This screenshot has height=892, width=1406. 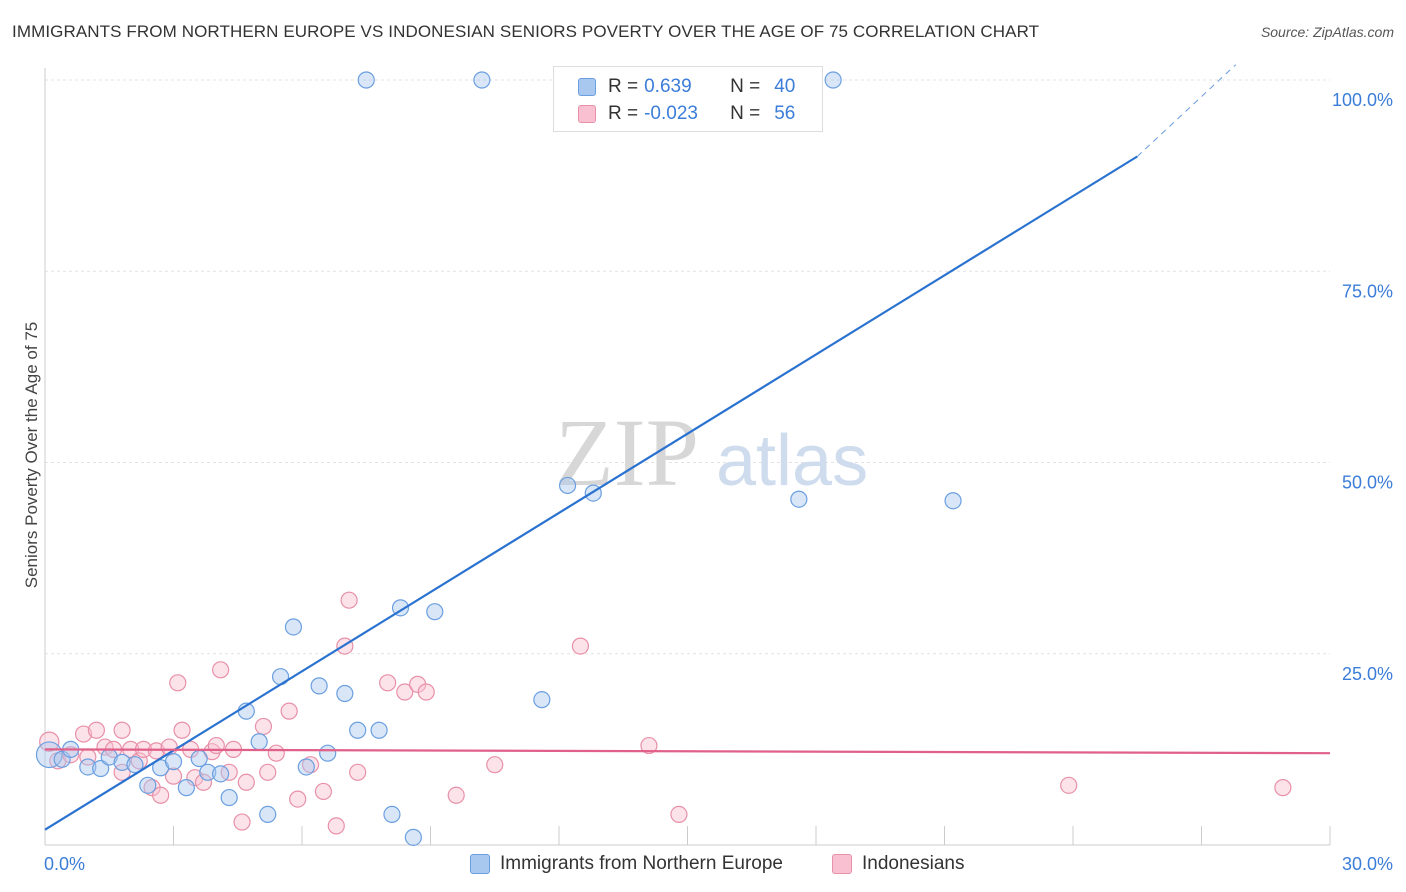 What do you see at coordinates (641, 863) in the screenshot?
I see `bottom-legend-label-series1: Immigrants from Northern Europe` at bounding box center [641, 863].